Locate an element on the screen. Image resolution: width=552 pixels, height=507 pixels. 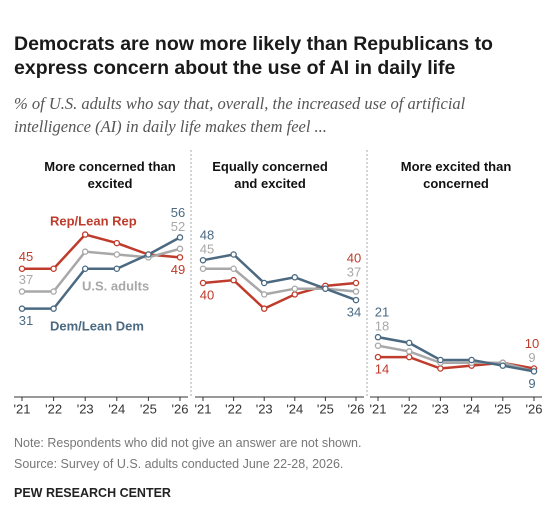
value-label: 56 is located at coordinates (178, 212).